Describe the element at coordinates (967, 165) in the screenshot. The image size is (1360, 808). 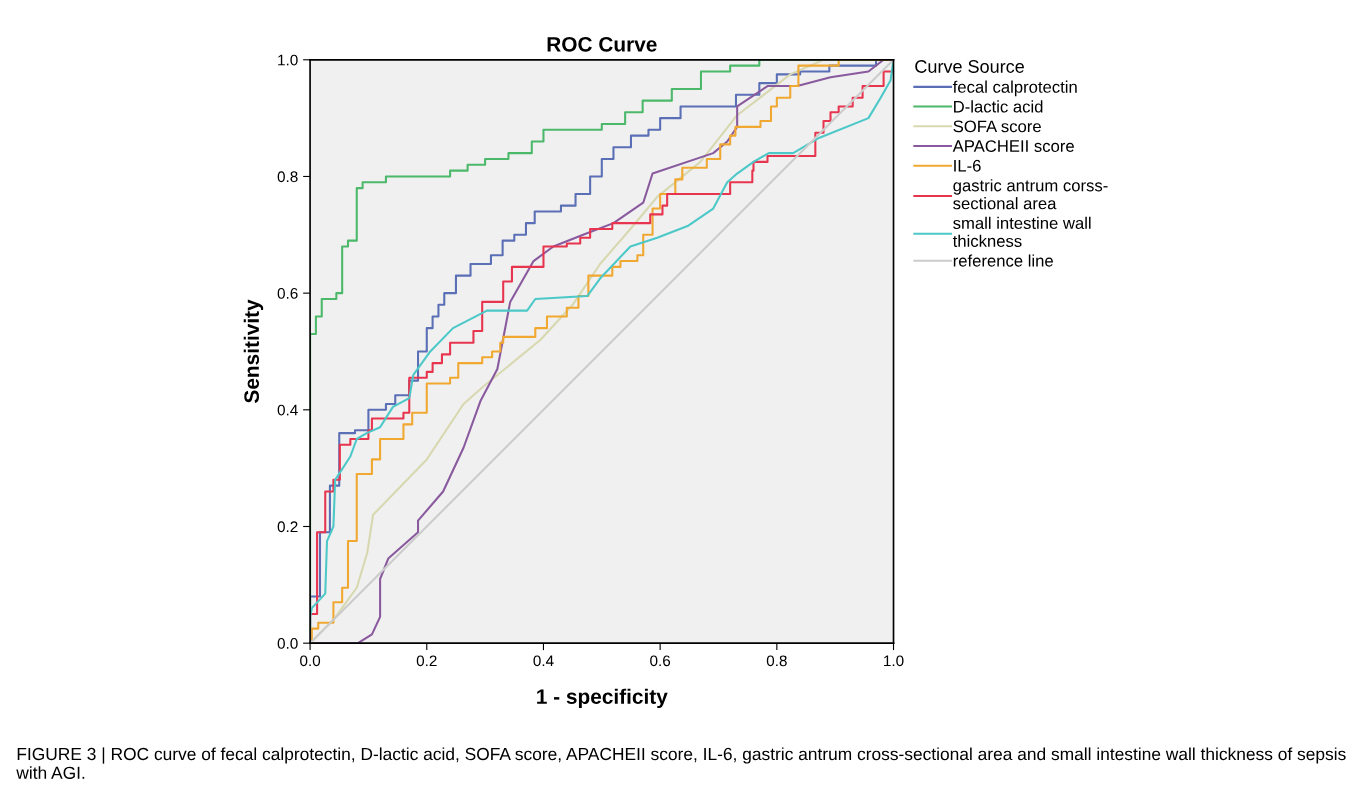
I see `legend-label: IL-6` at that location.